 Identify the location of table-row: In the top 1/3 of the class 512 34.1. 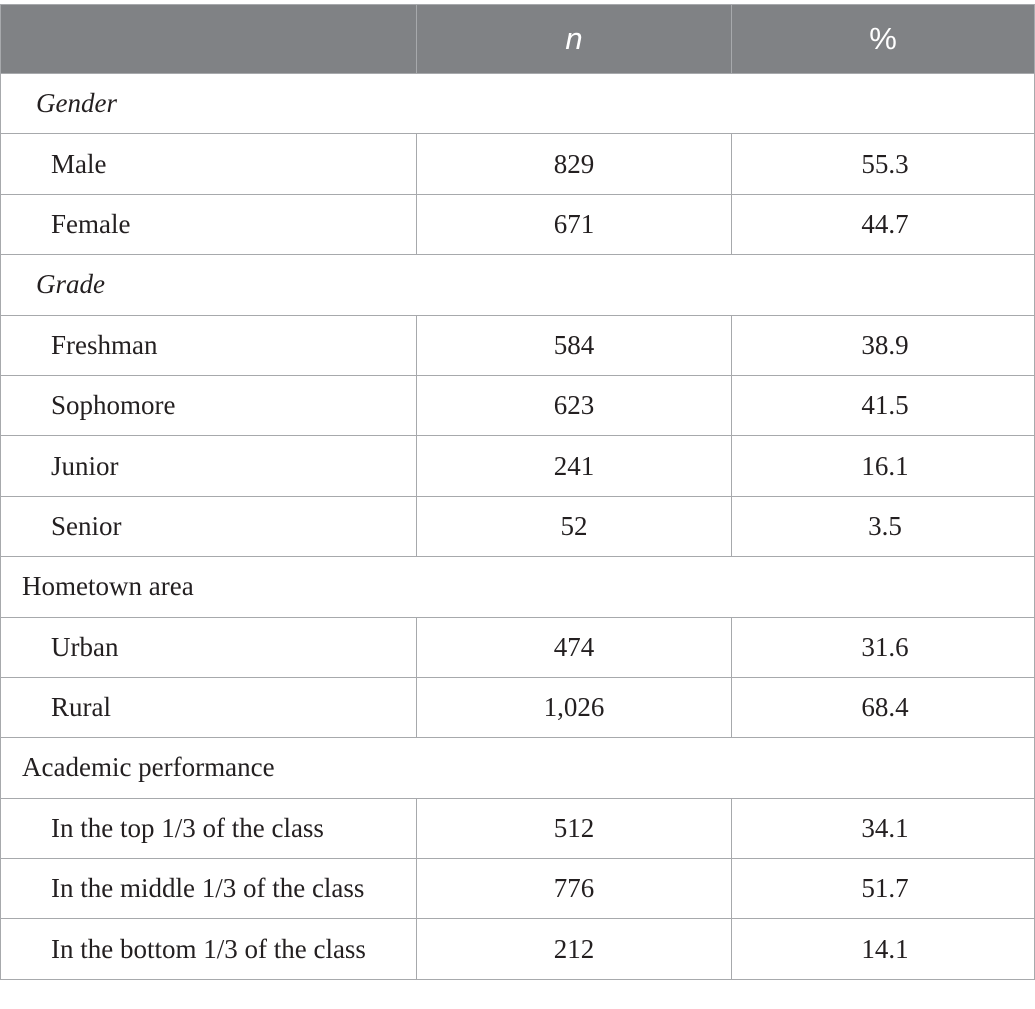
(517, 828).